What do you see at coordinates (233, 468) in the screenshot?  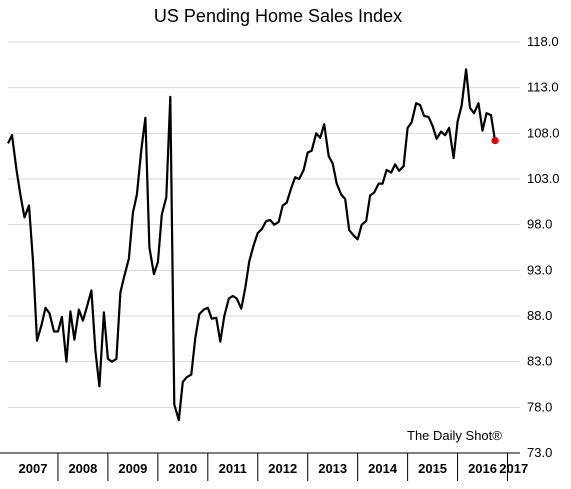 I see `x-tick-label: 2011` at bounding box center [233, 468].